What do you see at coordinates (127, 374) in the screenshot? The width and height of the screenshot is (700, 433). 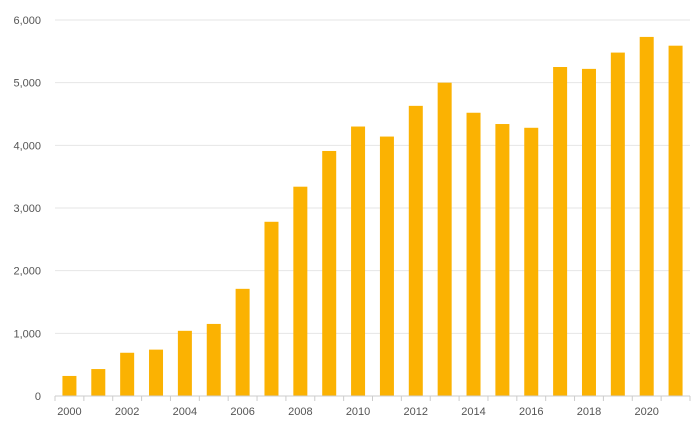 I see `bar-2002` at bounding box center [127, 374].